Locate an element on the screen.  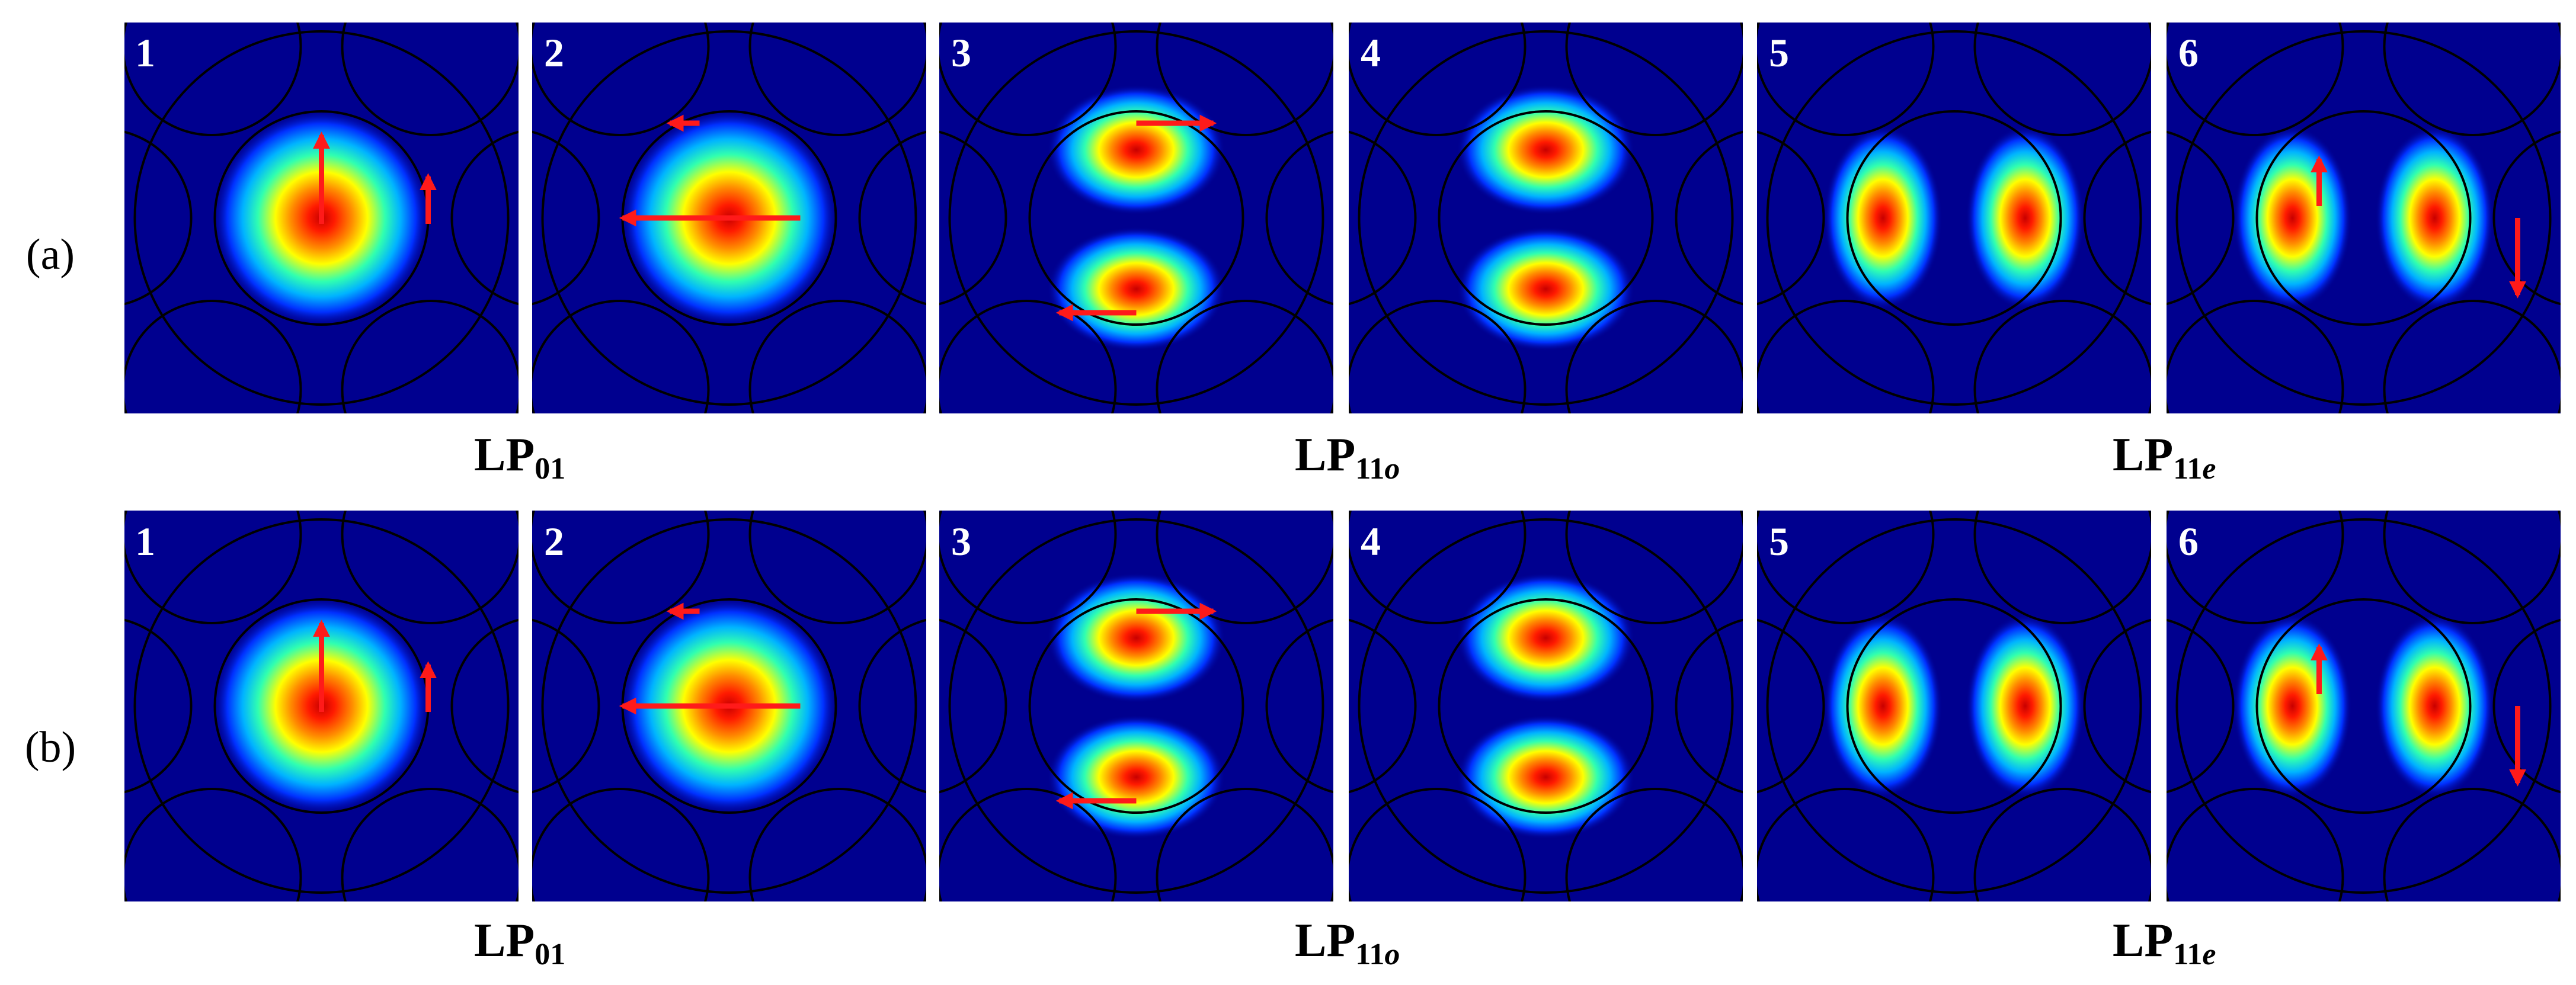
mode-panel-a6 is located at coordinates (2364, 218).